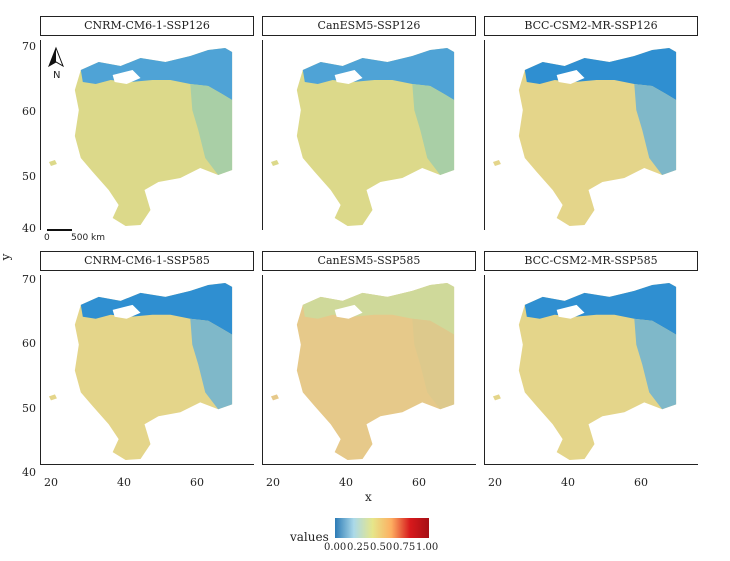 Image resolution: width=730 pixels, height=561 pixels. What do you see at coordinates (591, 26) in the screenshot?
I see `facet-strip-title: BCC-CSM2-MR-SSP126` at bounding box center [591, 26].